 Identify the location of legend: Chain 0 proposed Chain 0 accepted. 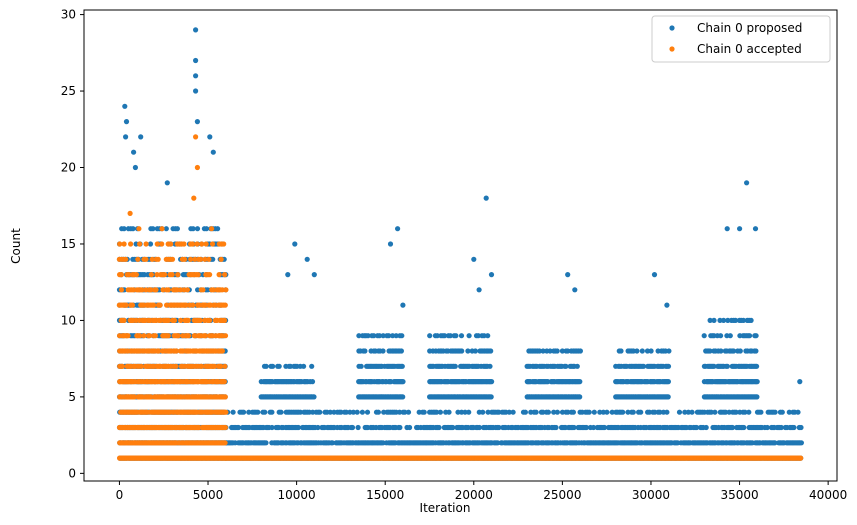
(741, 39).